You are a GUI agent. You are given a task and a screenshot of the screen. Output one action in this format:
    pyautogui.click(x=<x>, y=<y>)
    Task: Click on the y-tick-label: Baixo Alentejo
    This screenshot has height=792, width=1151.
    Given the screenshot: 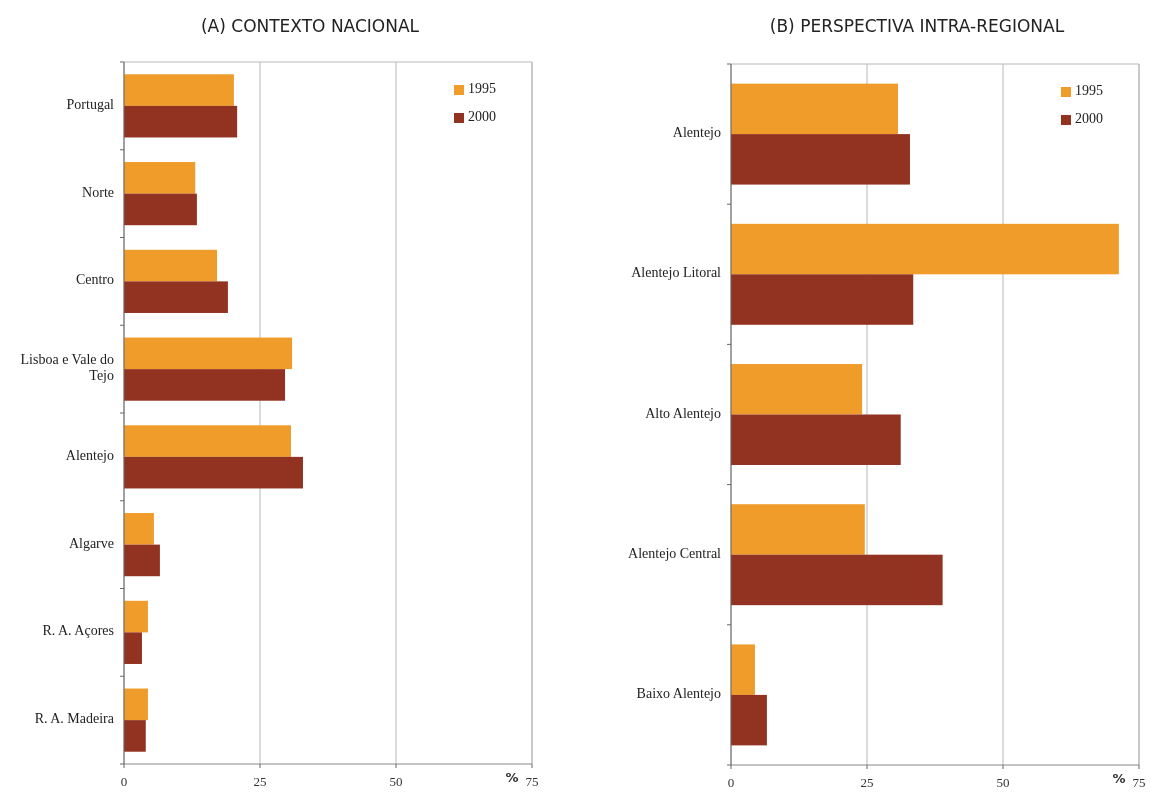 What is the action you would take?
    pyautogui.click(x=678, y=694)
    